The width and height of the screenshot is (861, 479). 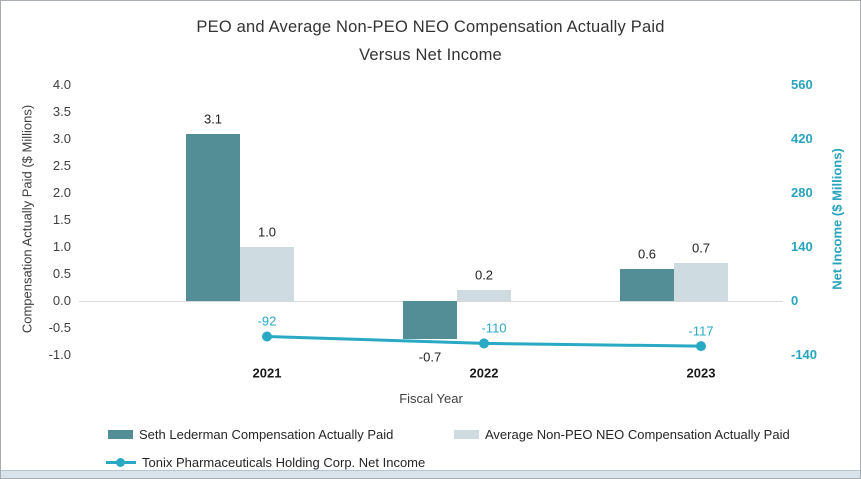 I want to click on bar-value-label: -0.7, so click(x=430, y=357).